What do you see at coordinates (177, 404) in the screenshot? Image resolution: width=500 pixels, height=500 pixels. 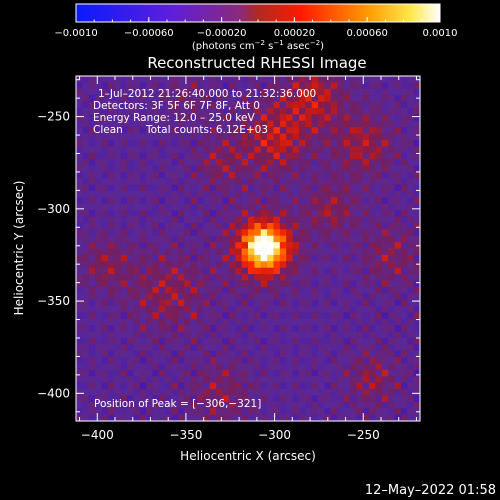 I see `peak-position-label: Position of Peak = [−306,−321]` at bounding box center [177, 404].